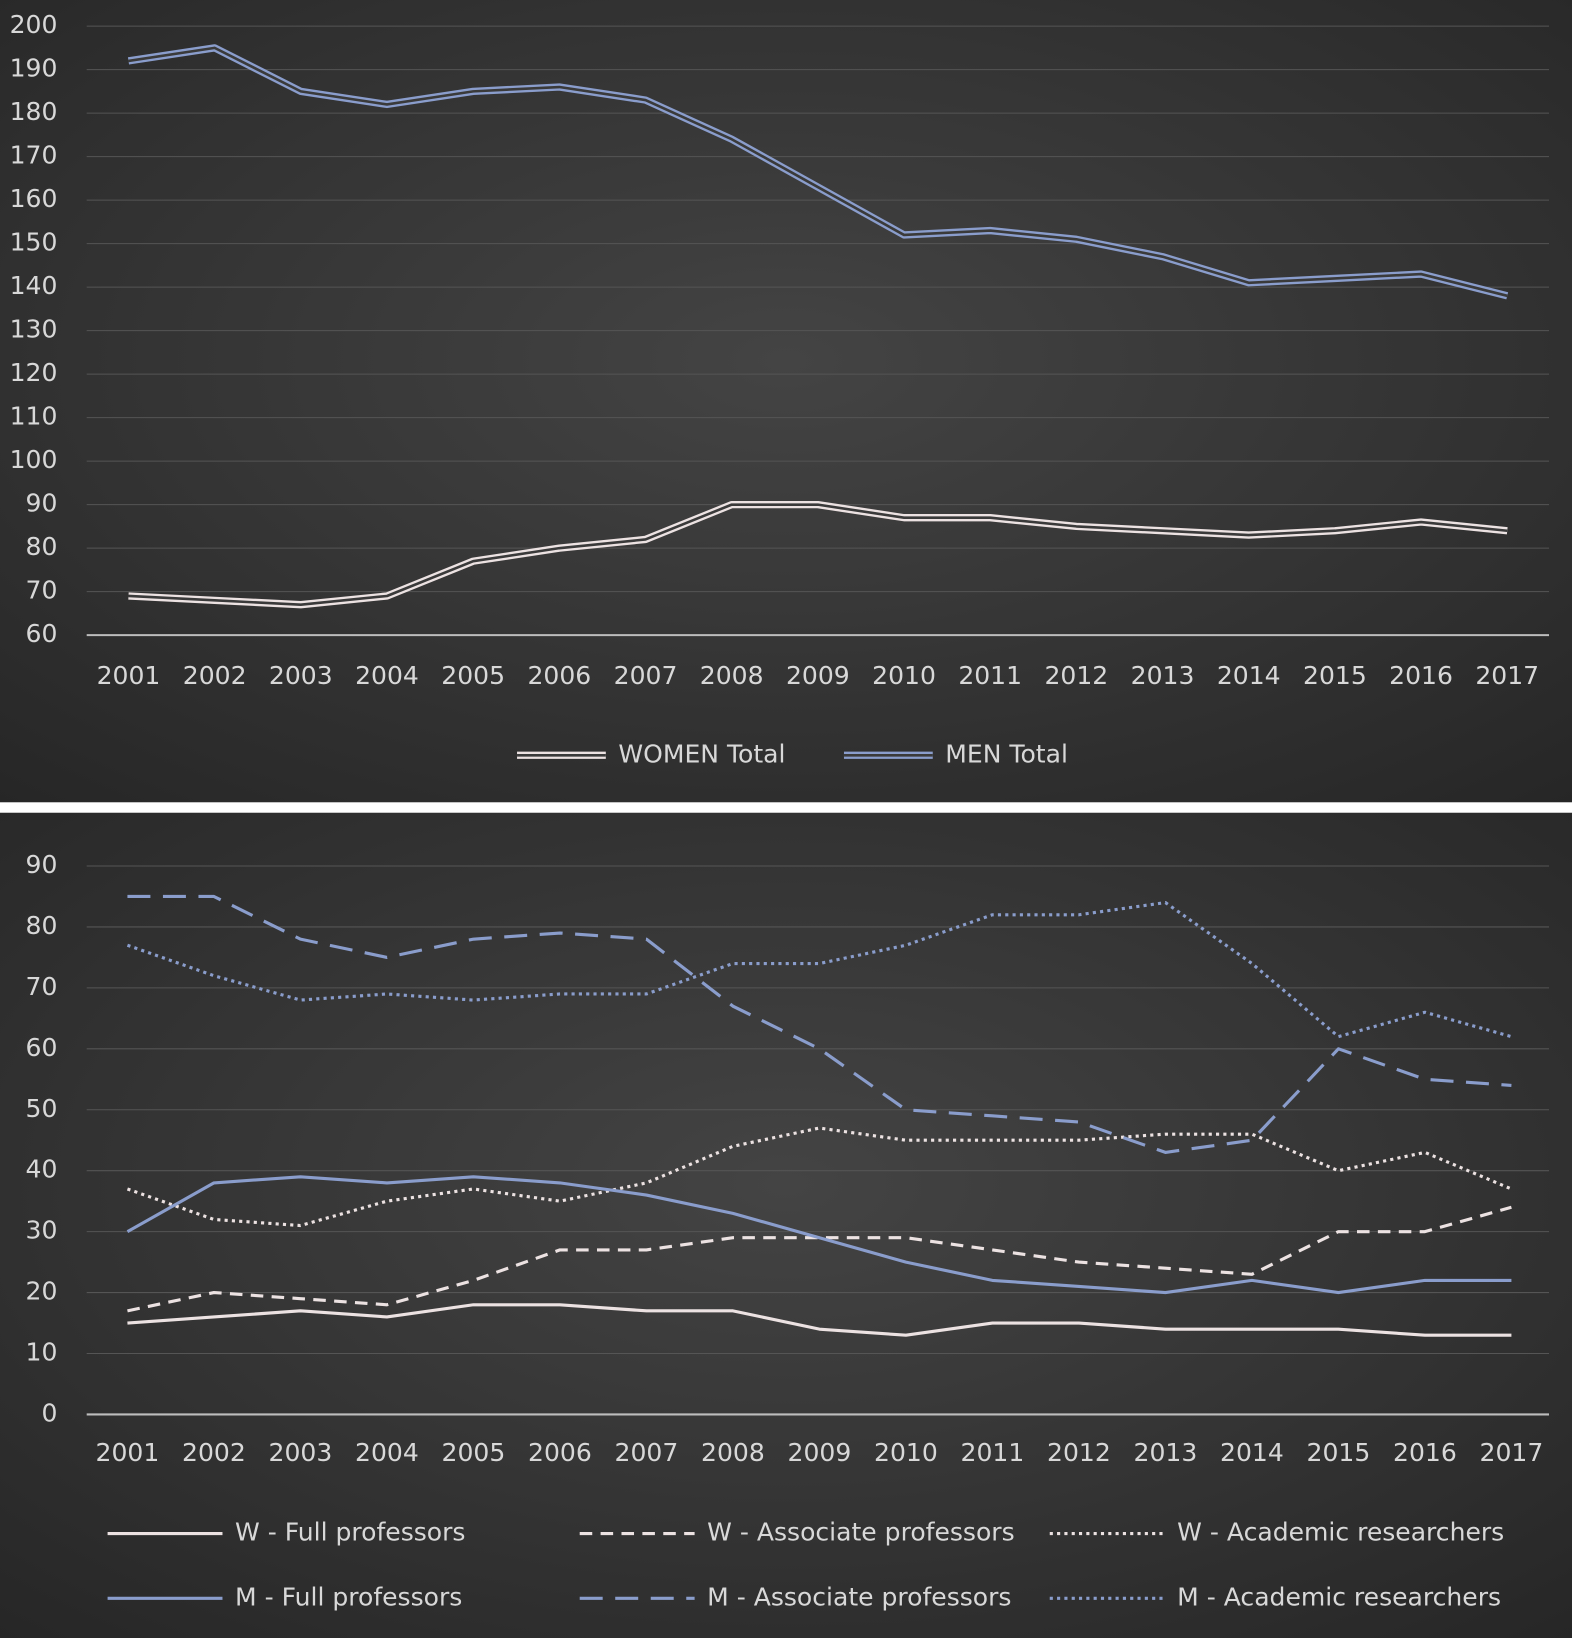 The height and width of the screenshot is (1638, 1572). Describe the element at coordinates (1340, 1532) in the screenshot. I see `legend-label: W - Academic researchers` at that location.